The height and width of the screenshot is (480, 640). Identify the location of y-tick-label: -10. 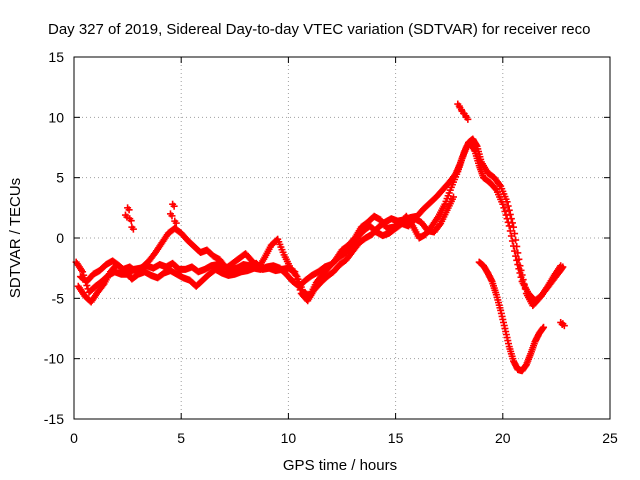
(54, 359).